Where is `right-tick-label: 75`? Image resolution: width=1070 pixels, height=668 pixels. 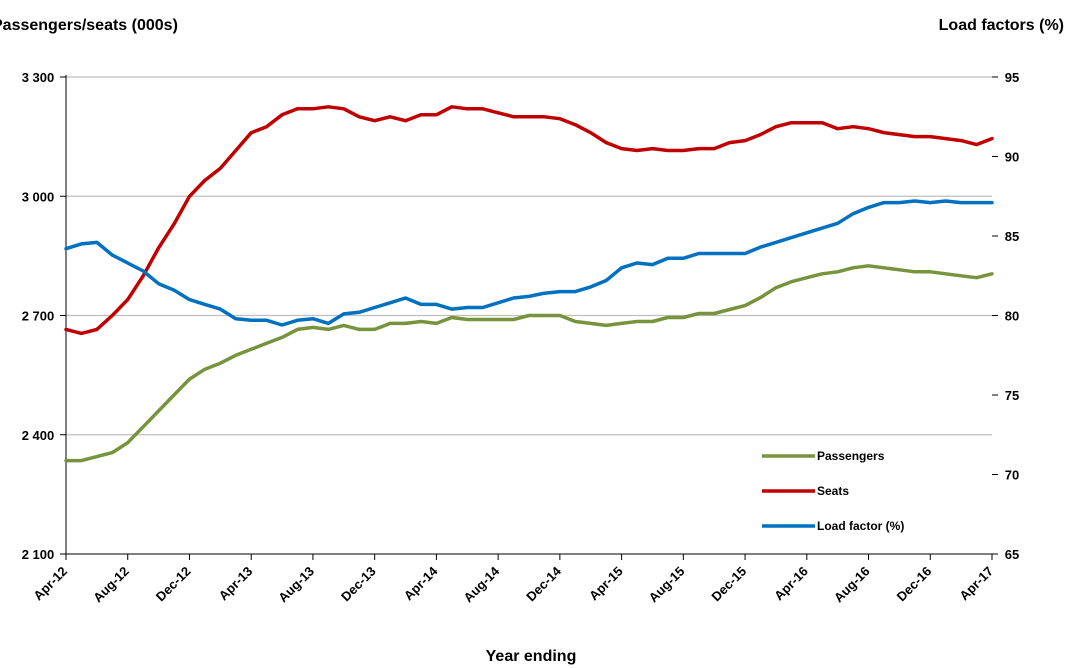
right-tick-label: 75 is located at coordinates (1012, 395).